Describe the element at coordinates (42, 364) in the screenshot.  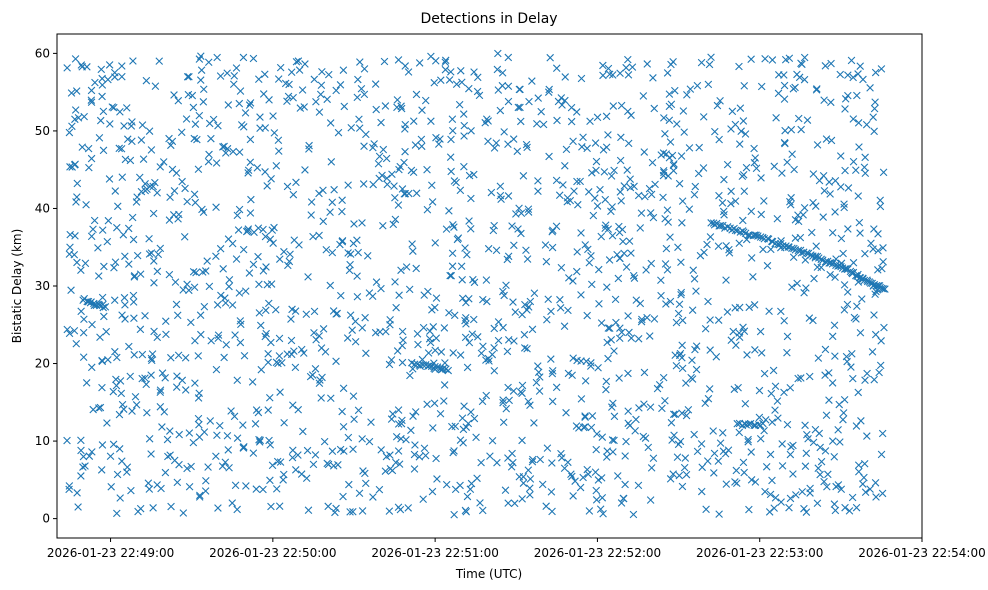
I see `y-tick-label: 20` at that location.